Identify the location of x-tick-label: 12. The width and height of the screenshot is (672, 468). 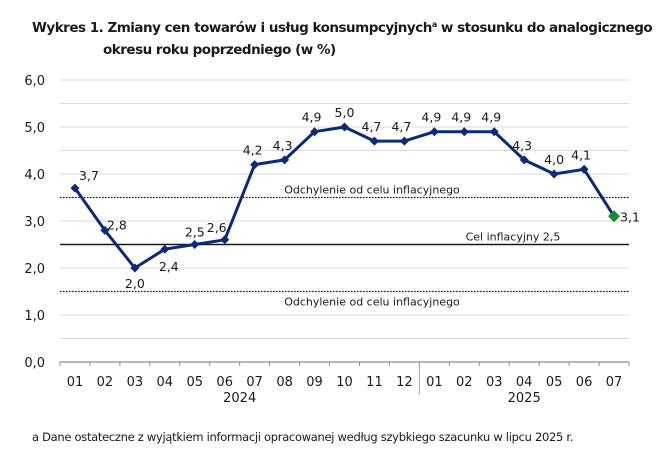
(404, 382).